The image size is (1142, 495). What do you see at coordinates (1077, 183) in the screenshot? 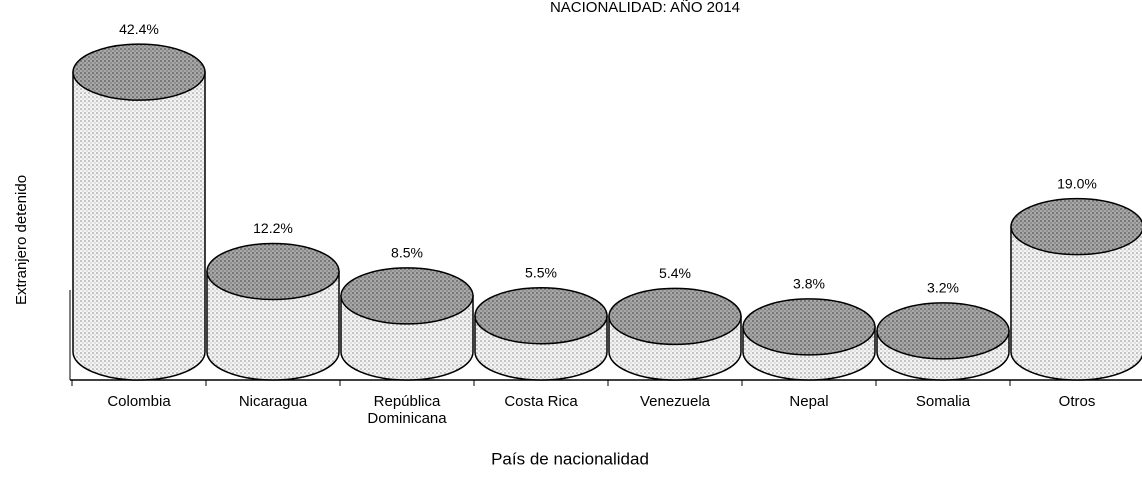
I see `value-label: 19.0%` at bounding box center [1077, 183].